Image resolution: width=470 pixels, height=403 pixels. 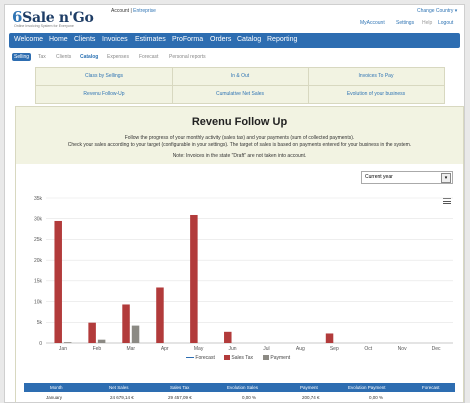 I want to click on x-tick-label: Nov, so click(x=402, y=349).